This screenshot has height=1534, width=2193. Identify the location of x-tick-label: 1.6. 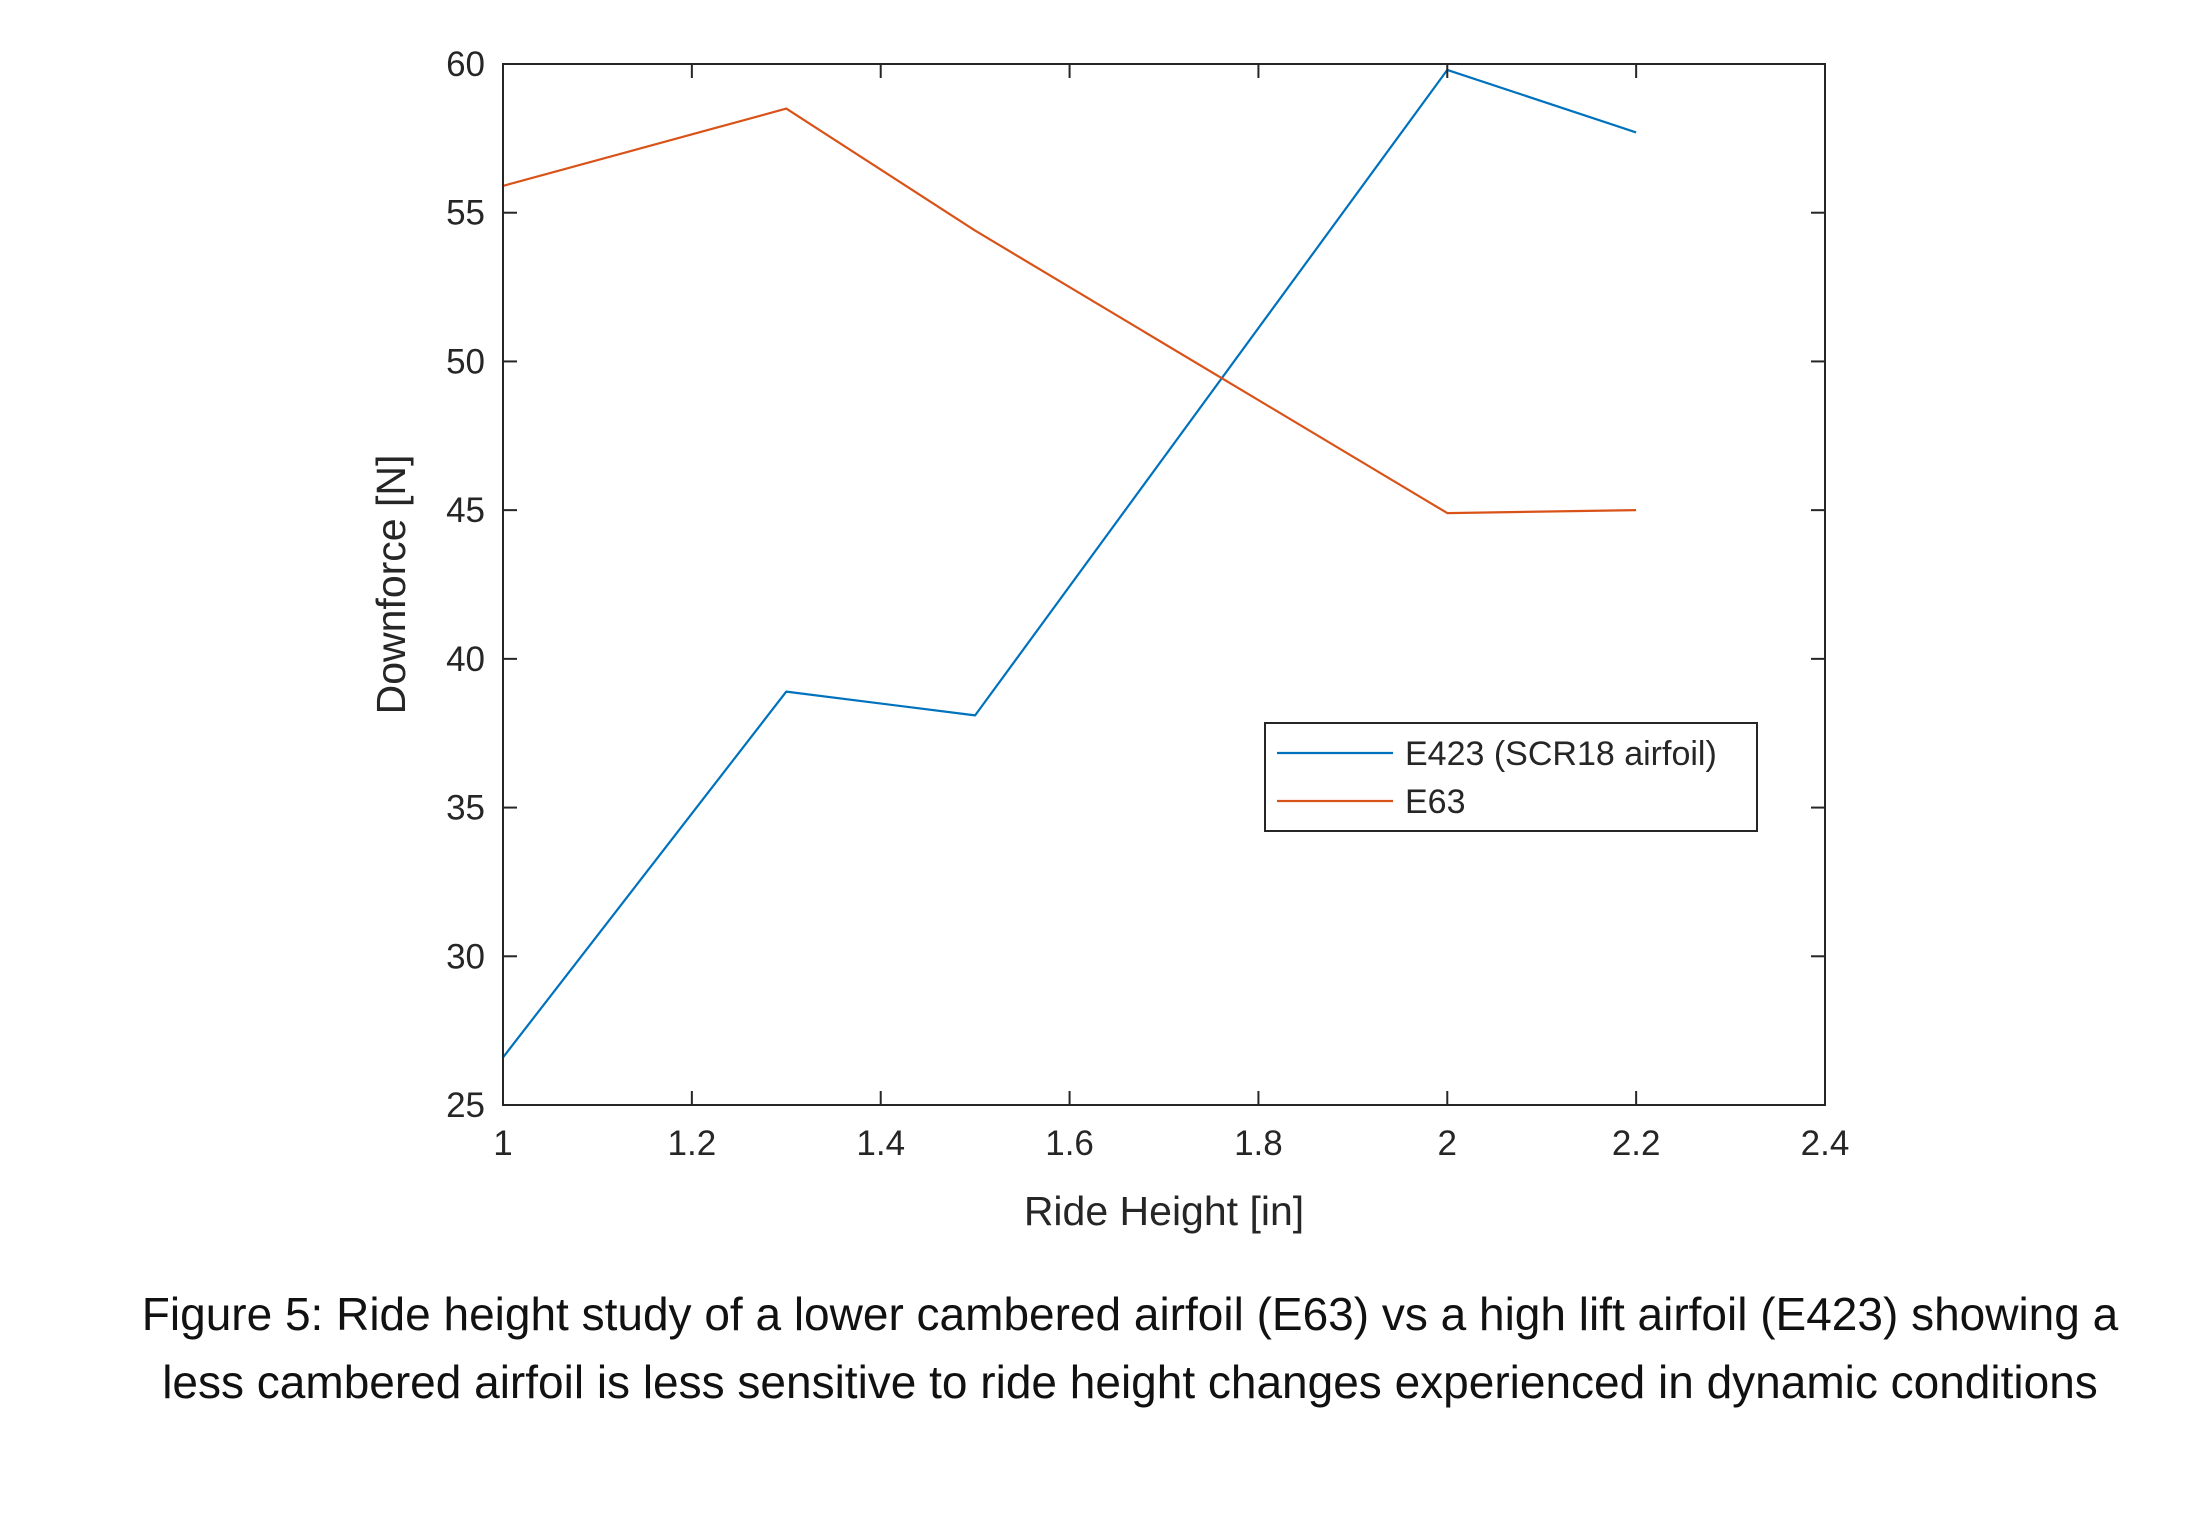
(1069, 1143).